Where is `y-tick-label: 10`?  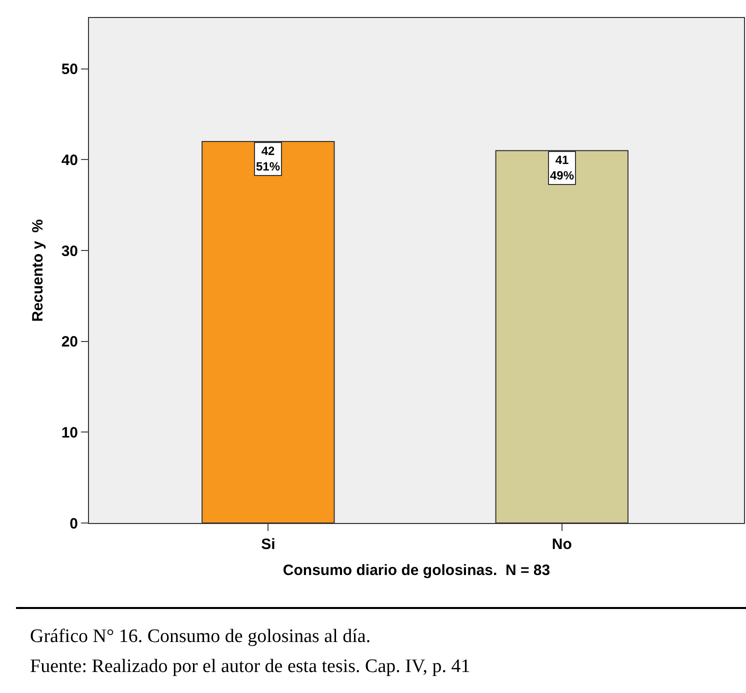 y-tick-label: 10 is located at coordinates (69, 433).